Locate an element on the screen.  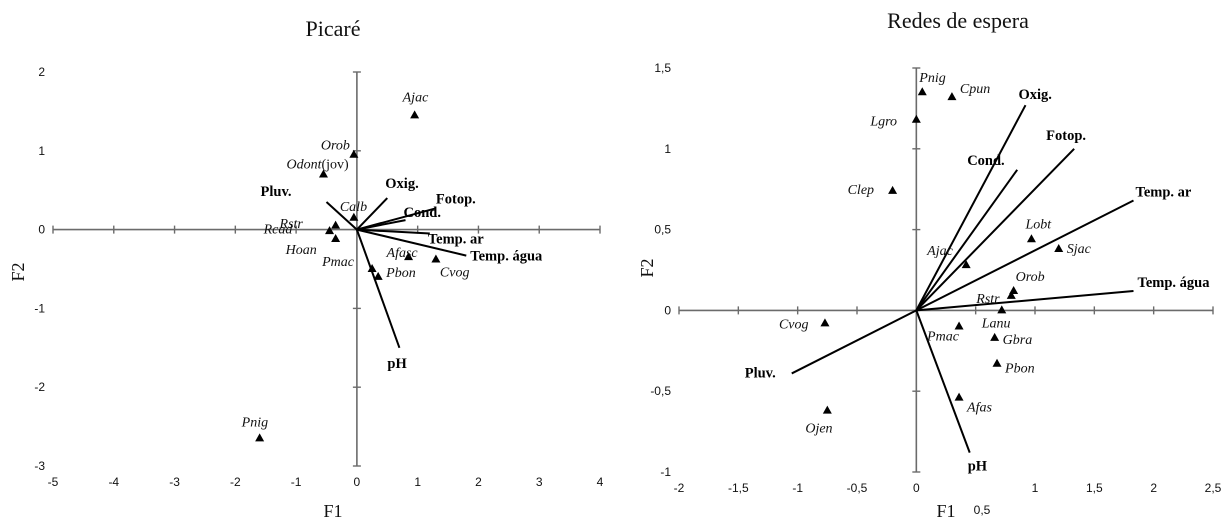
y-tick-label: 0,5 is located at coordinates (662, 230).